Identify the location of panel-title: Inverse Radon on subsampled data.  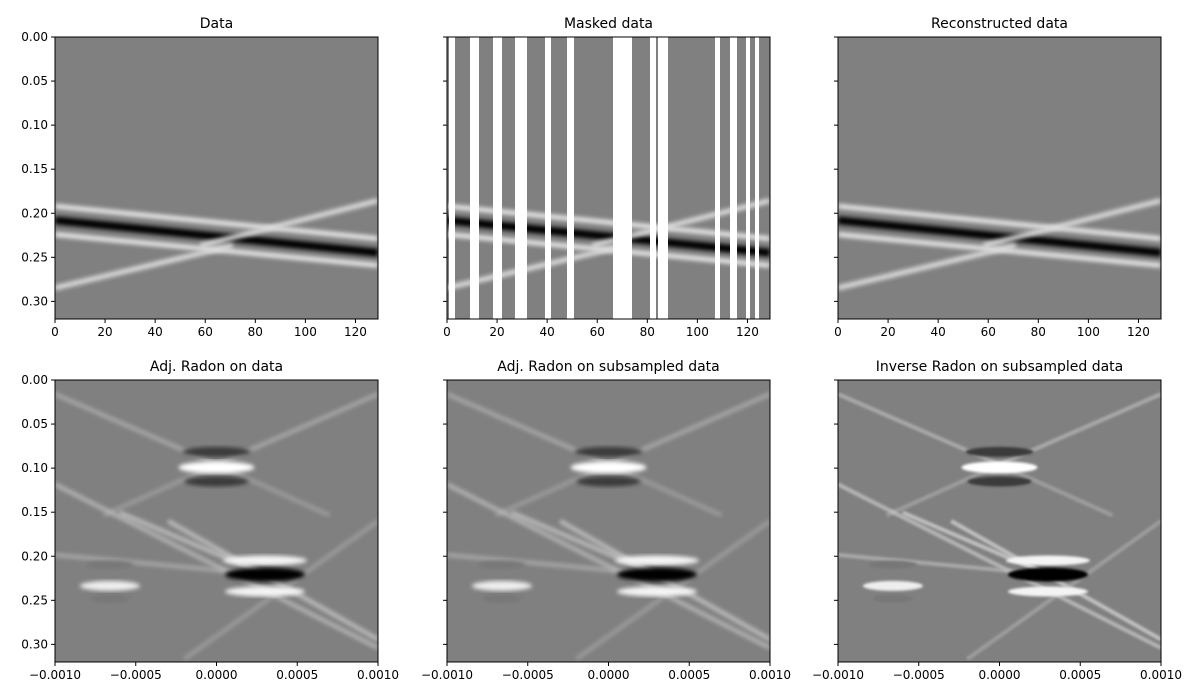
(1000, 367).